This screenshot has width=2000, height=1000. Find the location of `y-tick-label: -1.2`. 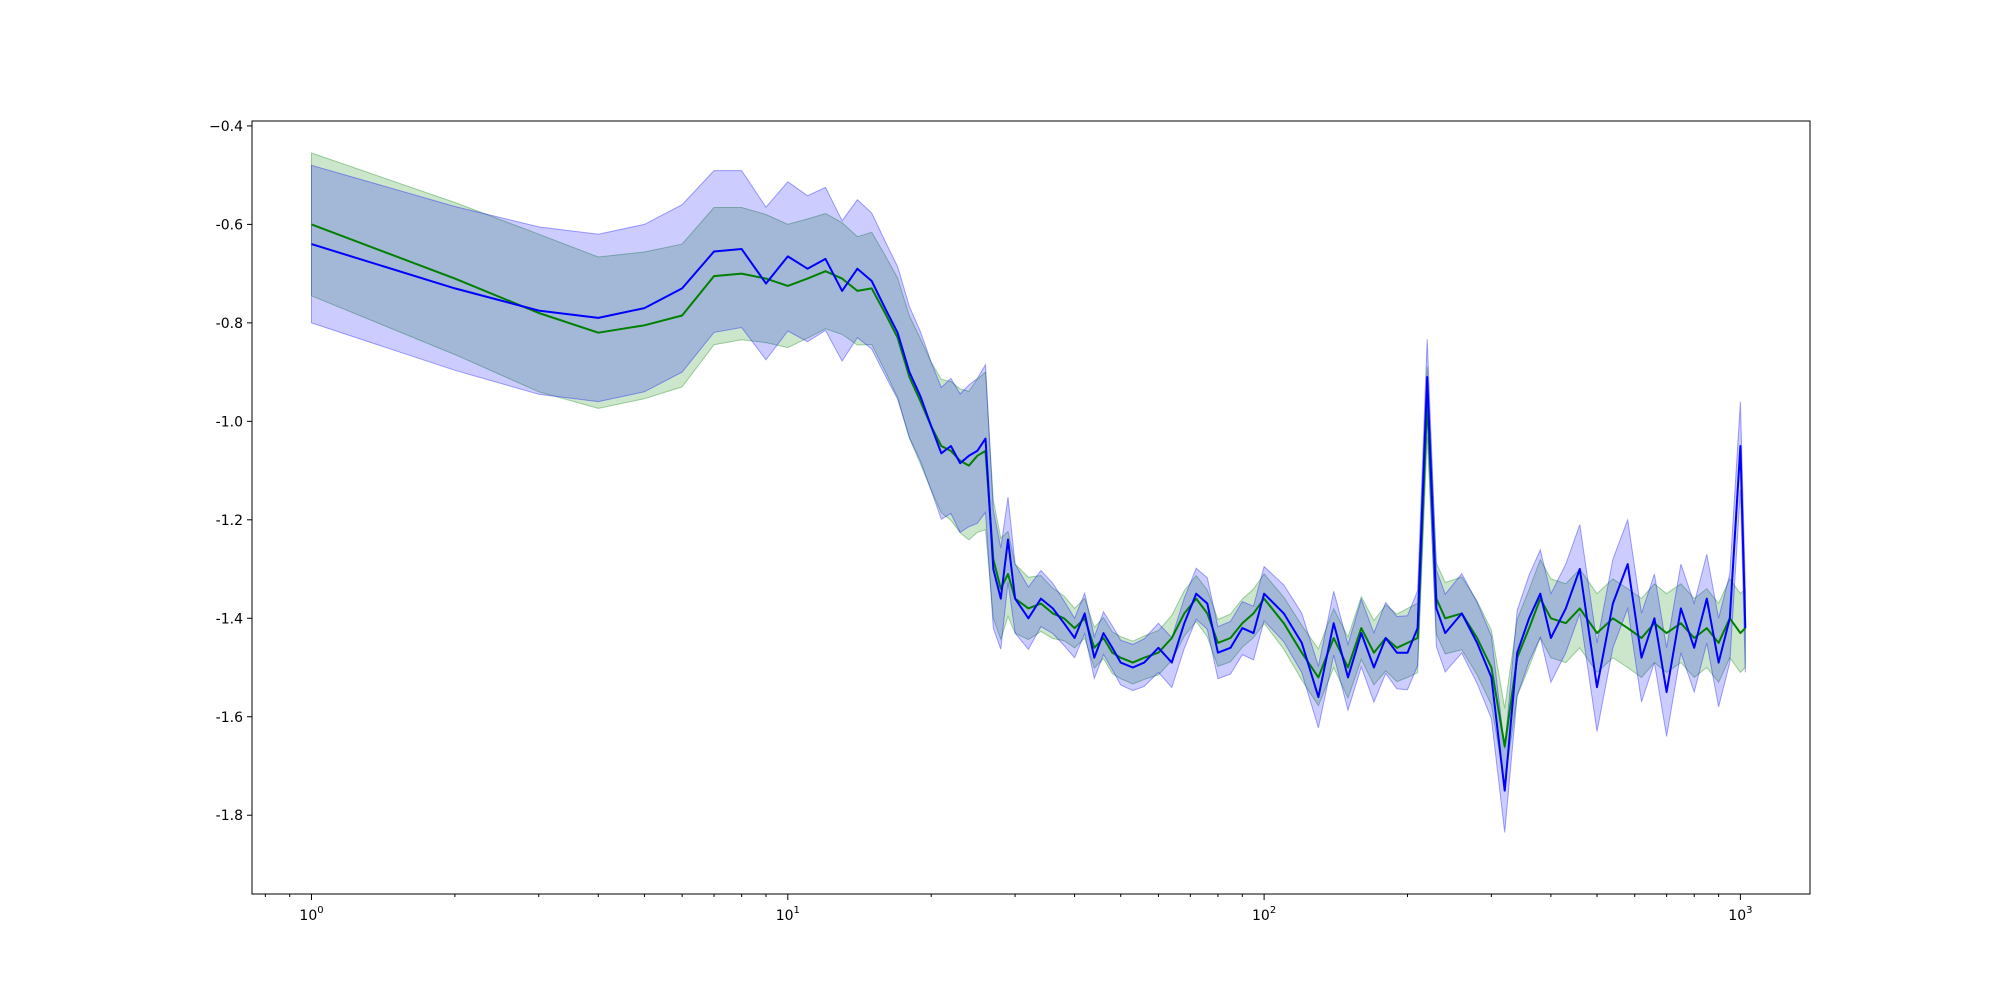

y-tick-label: -1.2 is located at coordinates (229, 521).